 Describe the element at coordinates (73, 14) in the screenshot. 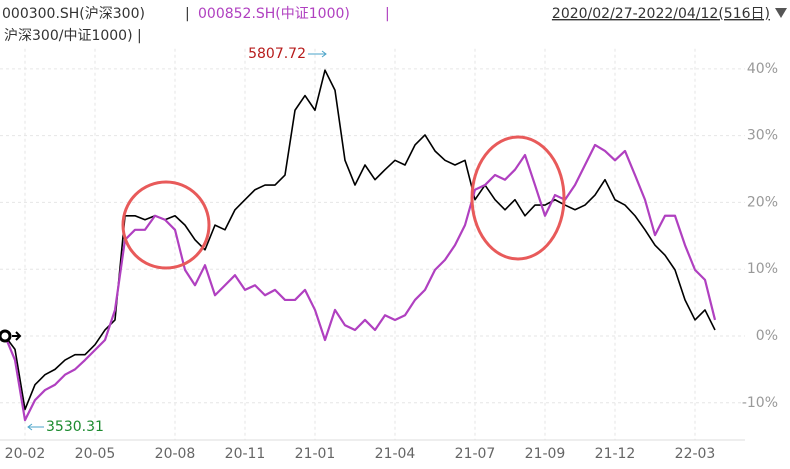

I see `legend-entry: 000300.SH(沪深300)` at that location.